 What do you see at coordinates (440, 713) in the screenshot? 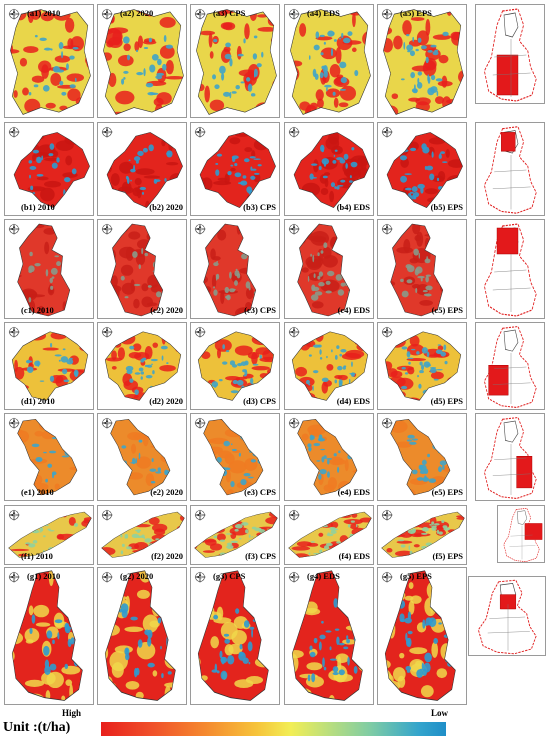
I see `legend-low-label: Low` at bounding box center [440, 713].